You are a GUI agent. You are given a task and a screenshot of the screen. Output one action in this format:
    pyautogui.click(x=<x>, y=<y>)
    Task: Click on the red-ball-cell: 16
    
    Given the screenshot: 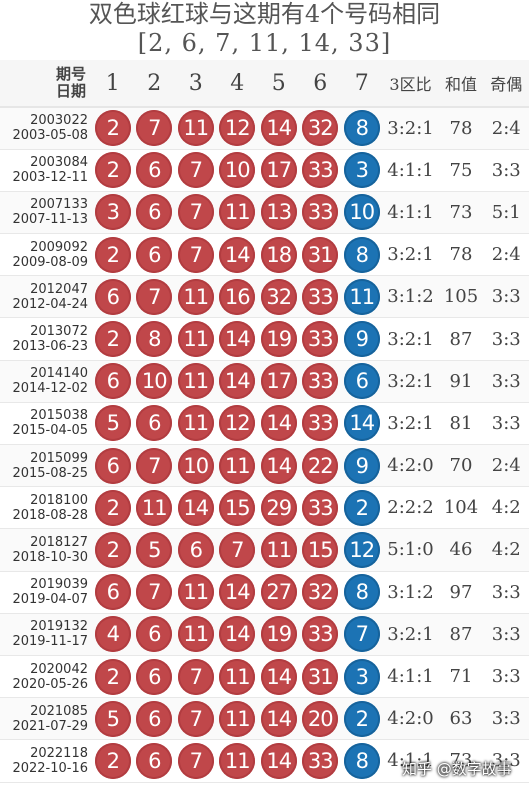 What is the action you would take?
    pyautogui.click(x=237, y=297)
    